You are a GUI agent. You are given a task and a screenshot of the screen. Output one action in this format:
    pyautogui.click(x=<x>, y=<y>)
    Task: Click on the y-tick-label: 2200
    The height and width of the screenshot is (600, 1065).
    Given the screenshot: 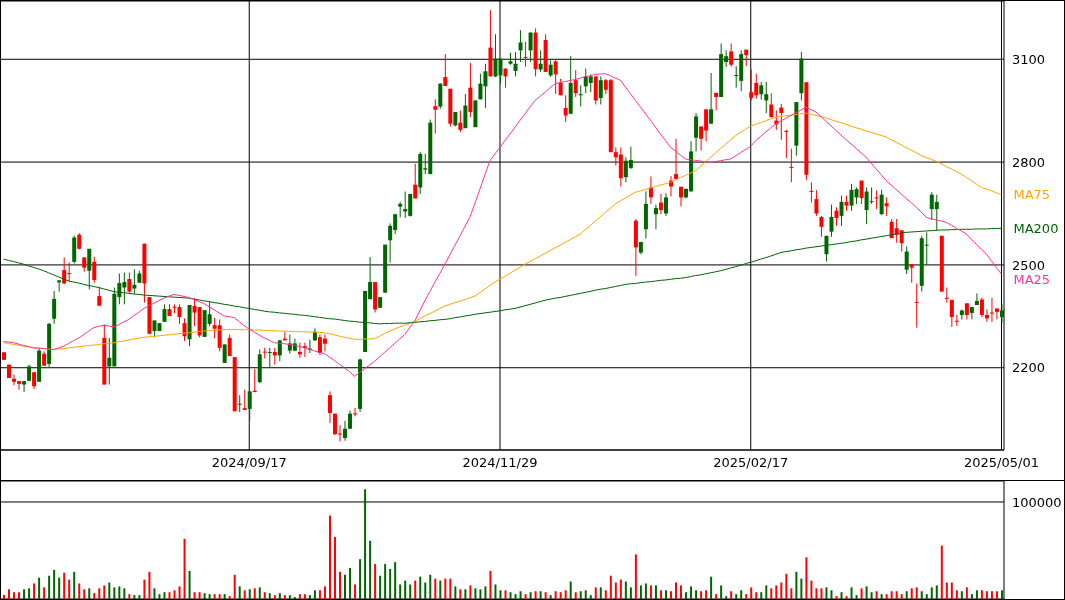 What is the action you would take?
    pyautogui.click(x=1029, y=368)
    